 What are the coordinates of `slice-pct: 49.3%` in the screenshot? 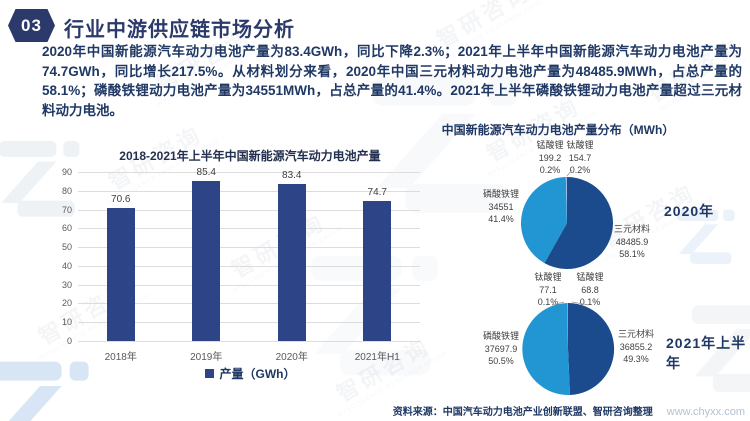 It's located at (636, 359).